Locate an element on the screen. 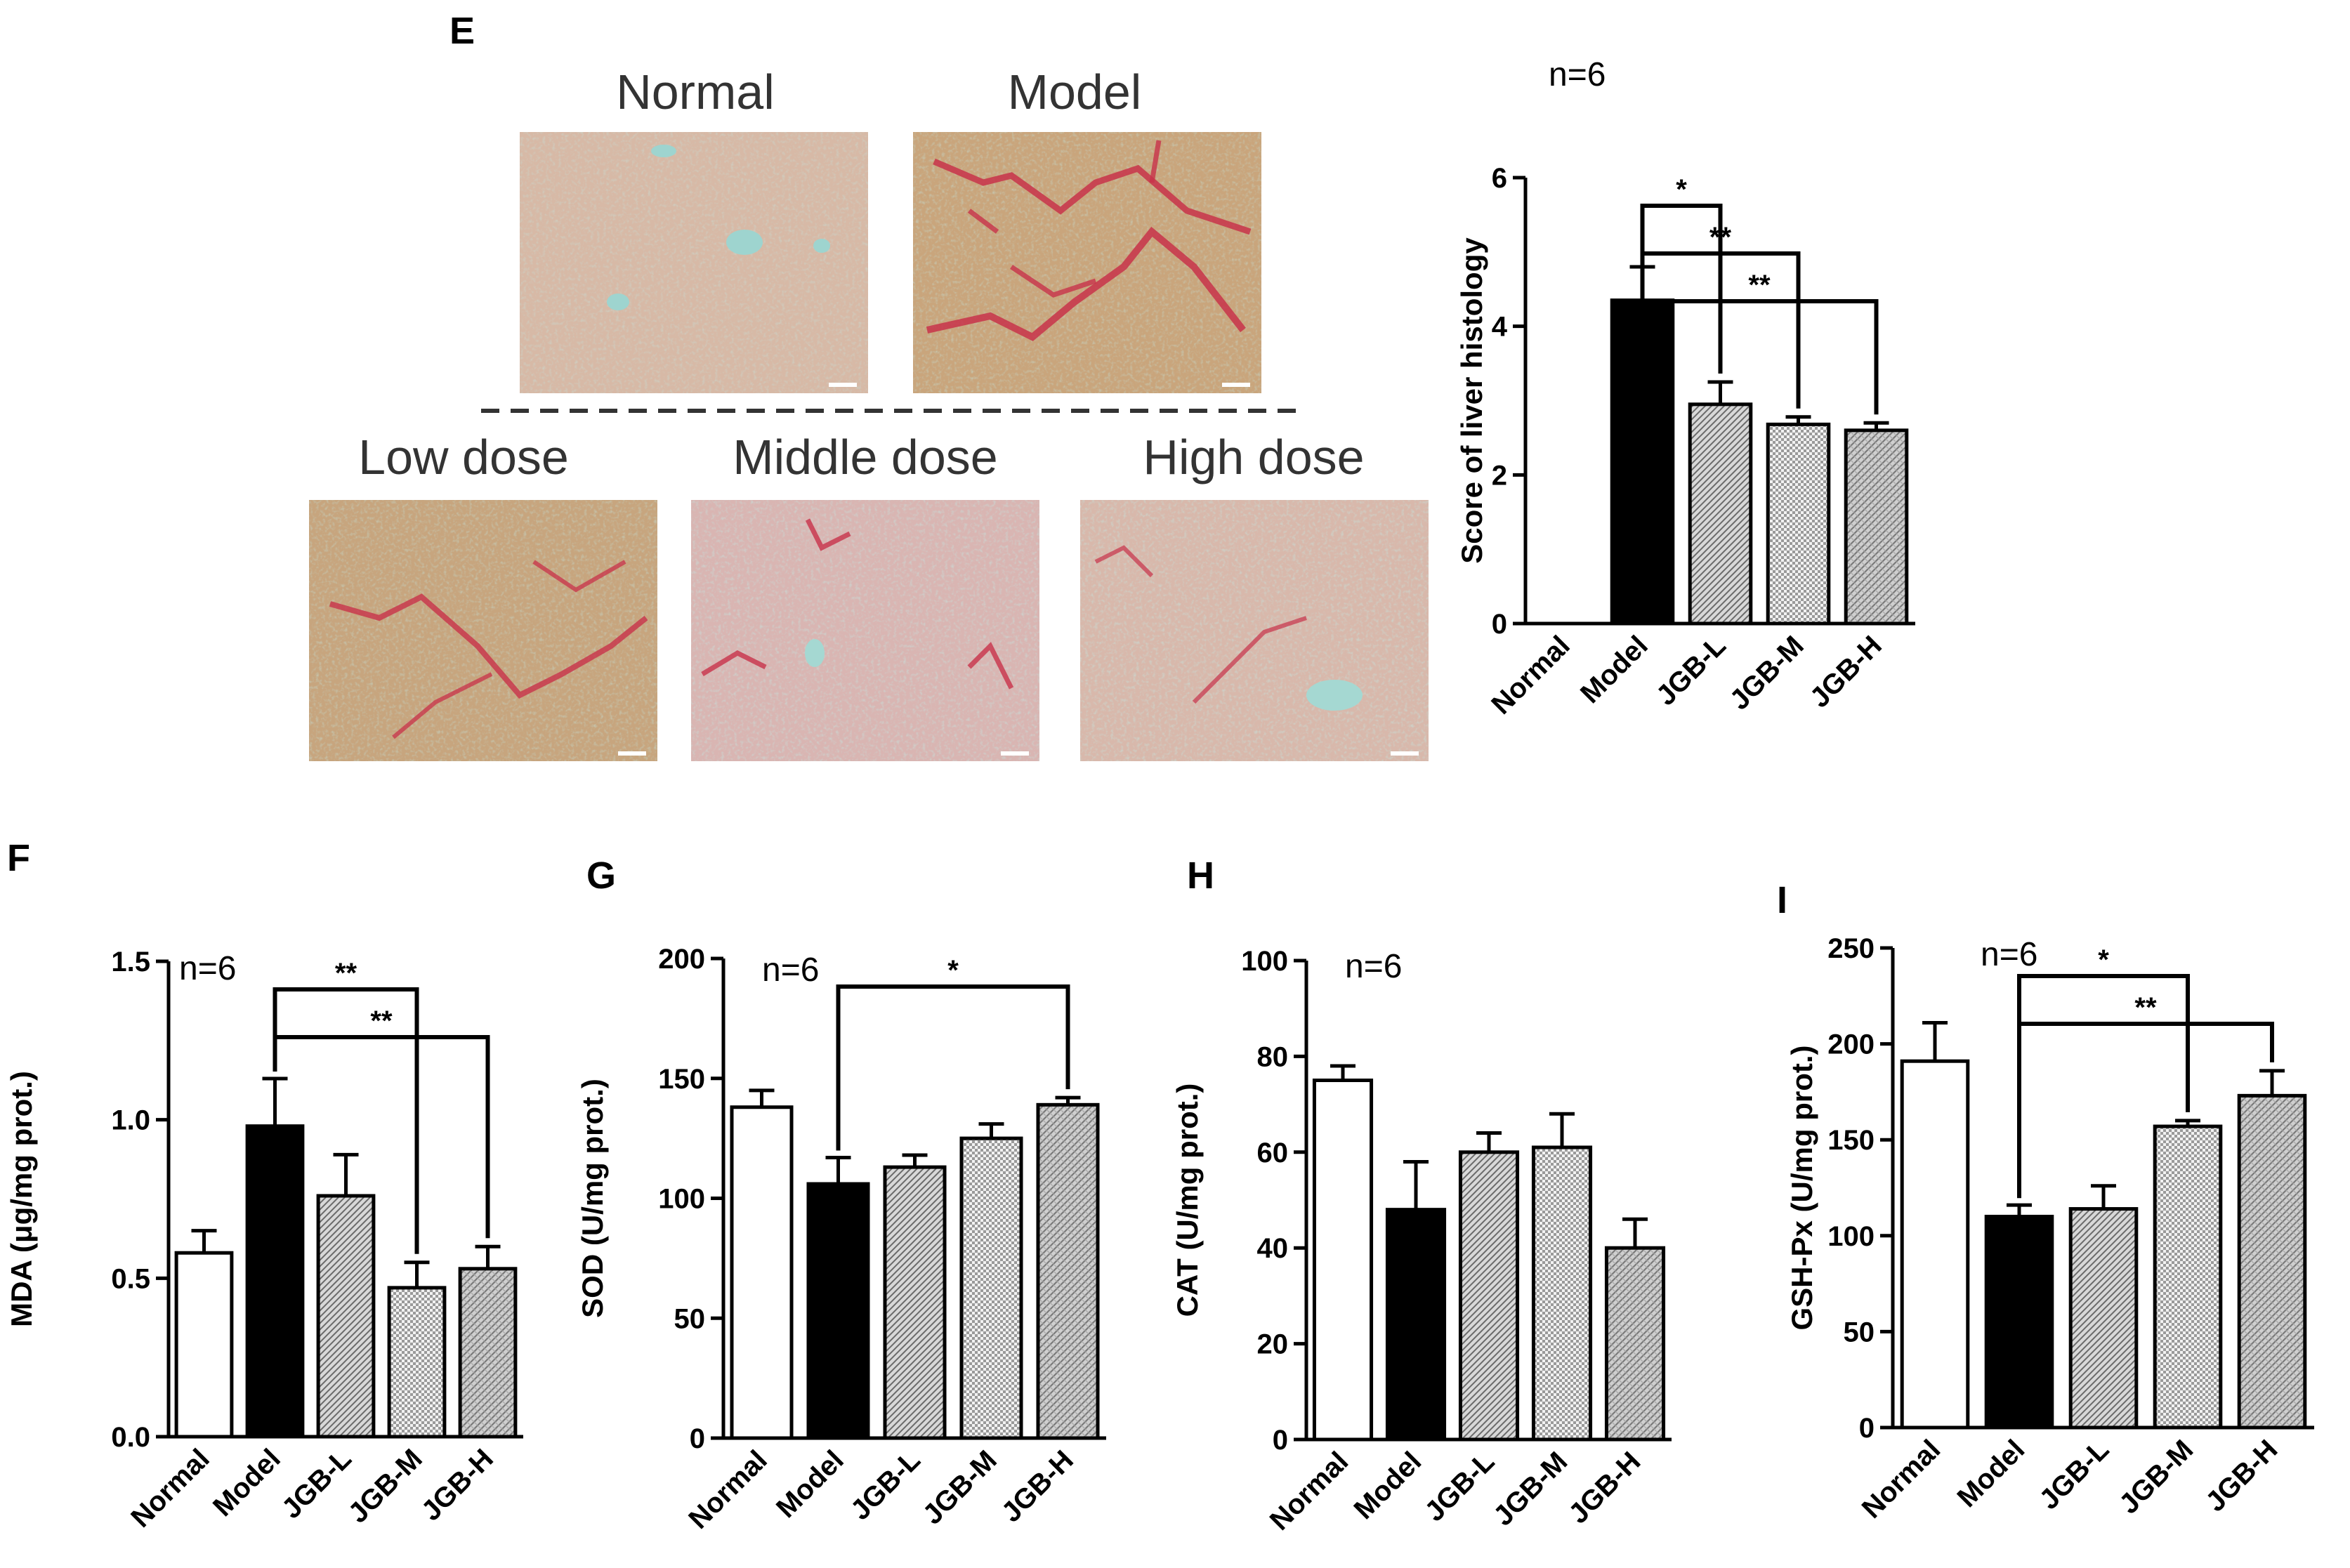  micrograph-model: Model is located at coordinates (1087, 229).